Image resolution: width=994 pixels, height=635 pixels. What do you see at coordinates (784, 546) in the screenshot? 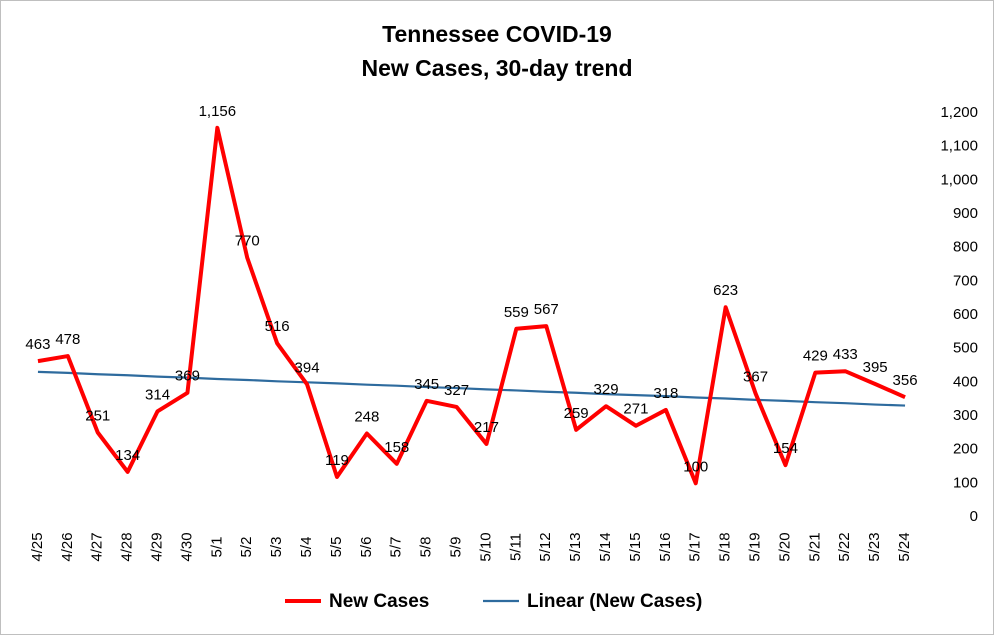
I see `x-tick-label: 5/20` at bounding box center [784, 546].